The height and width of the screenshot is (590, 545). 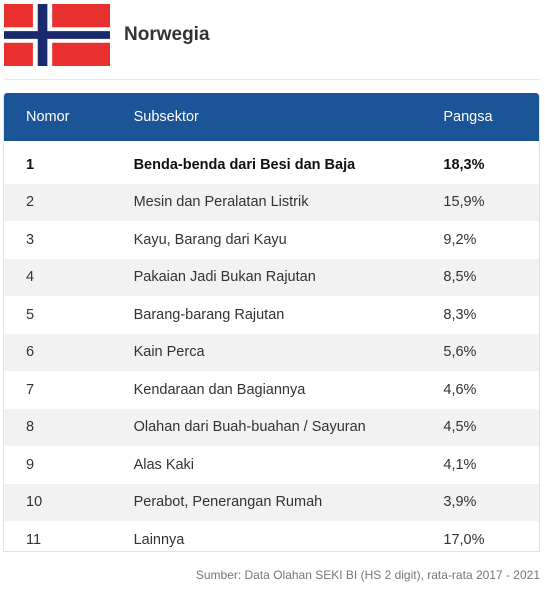 What do you see at coordinates (34, 539) in the screenshot?
I see `row-number: 11` at bounding box center [34, 539].